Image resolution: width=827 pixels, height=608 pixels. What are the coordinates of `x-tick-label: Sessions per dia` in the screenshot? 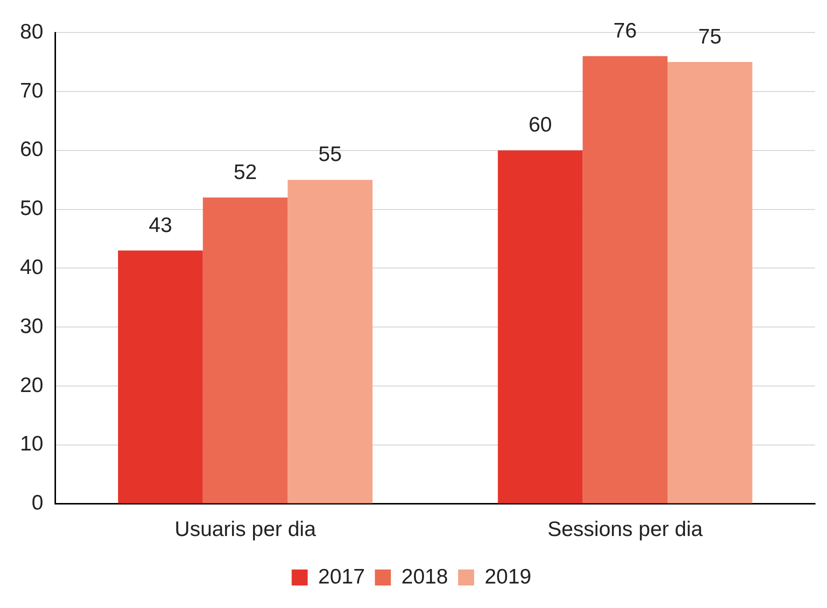 It's located at (625, 530).